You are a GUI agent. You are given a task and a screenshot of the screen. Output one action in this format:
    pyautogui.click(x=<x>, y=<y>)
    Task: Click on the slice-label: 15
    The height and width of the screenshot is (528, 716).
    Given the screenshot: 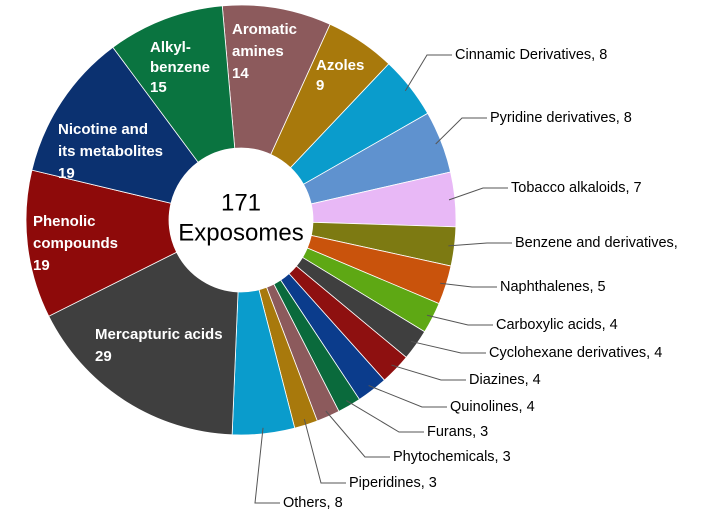 What is the action you would take?
    pyautogui.click(x=158, y=87)
    